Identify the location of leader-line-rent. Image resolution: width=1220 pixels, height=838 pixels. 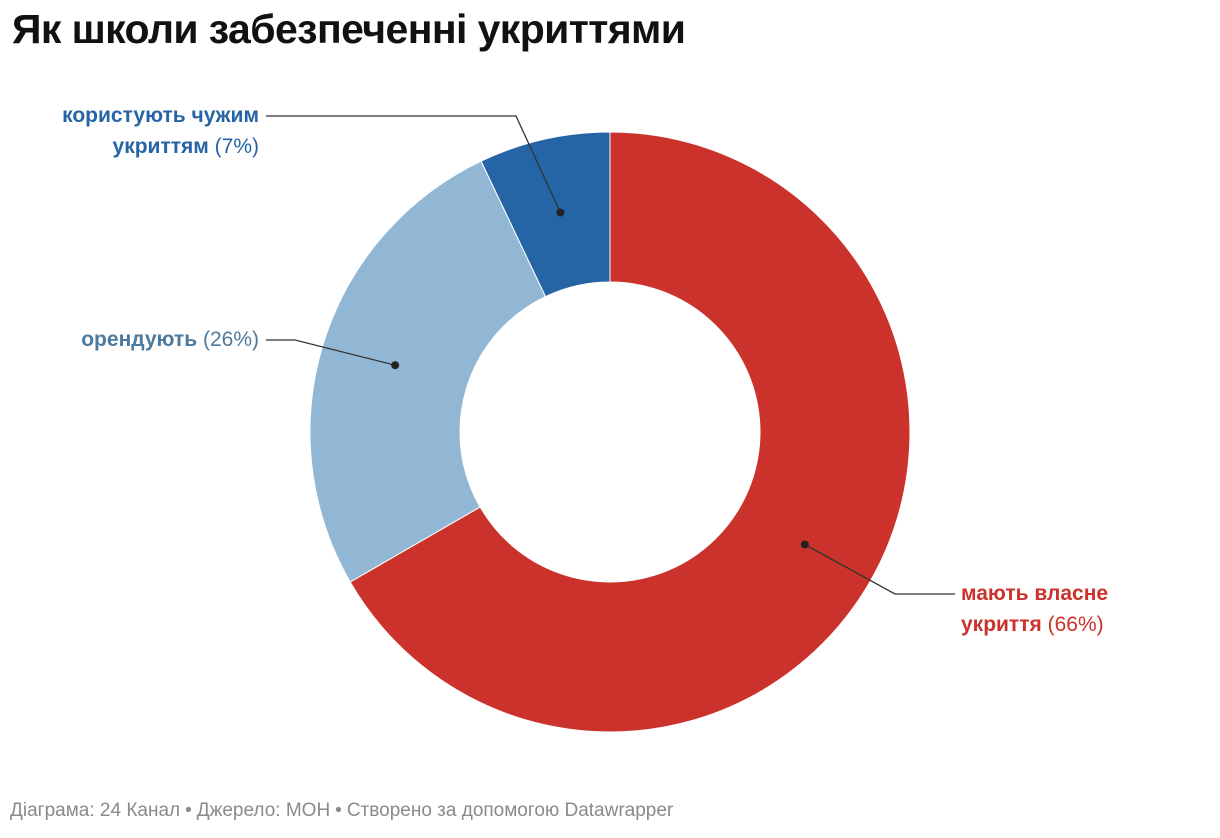
(331, 352).